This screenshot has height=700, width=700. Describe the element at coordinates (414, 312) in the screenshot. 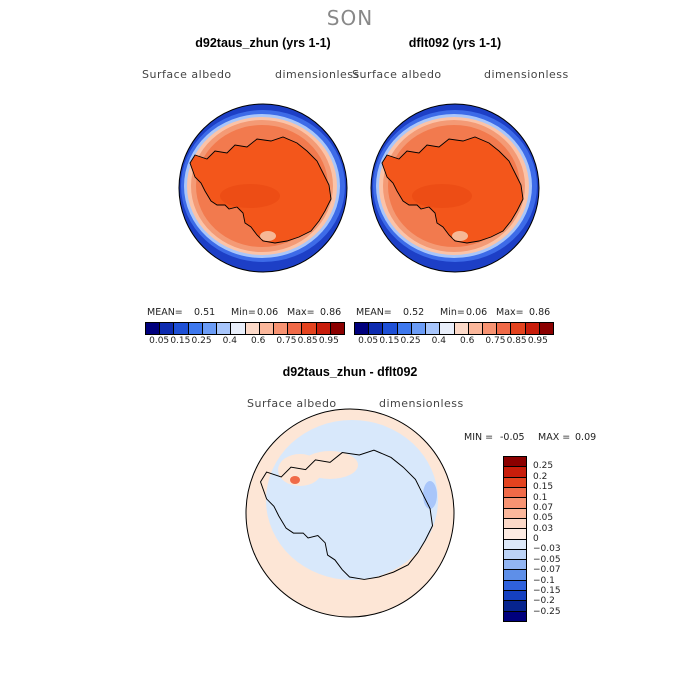

I see `right-mean-value: 0.52` at that location.